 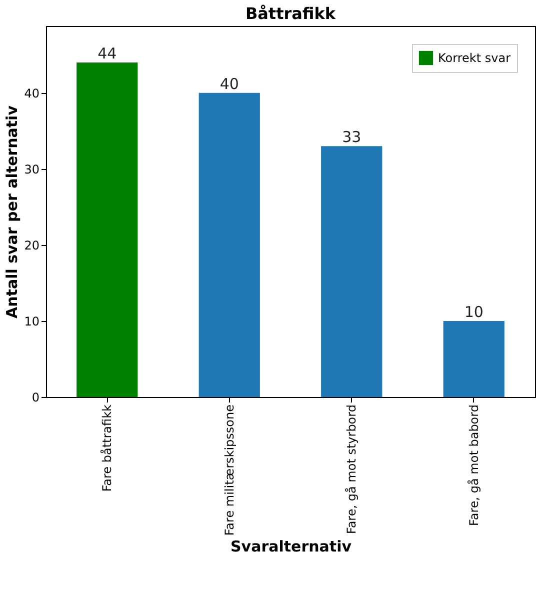 I want to click on x-tick-label: Fare båttrafikk, so click(x=107, y=448).